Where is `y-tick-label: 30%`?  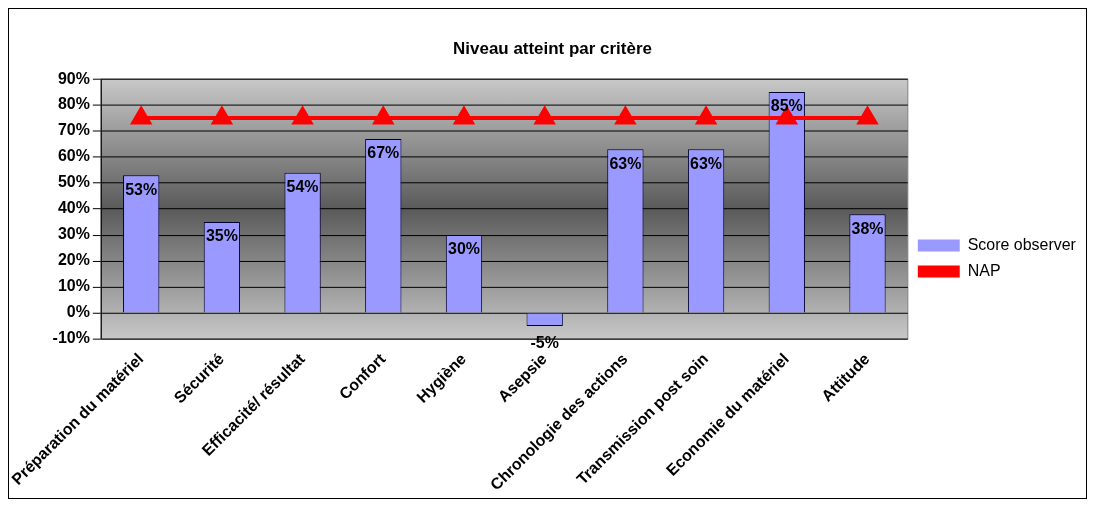 y-tick-label: 30% is located at coordinates (73, 234).